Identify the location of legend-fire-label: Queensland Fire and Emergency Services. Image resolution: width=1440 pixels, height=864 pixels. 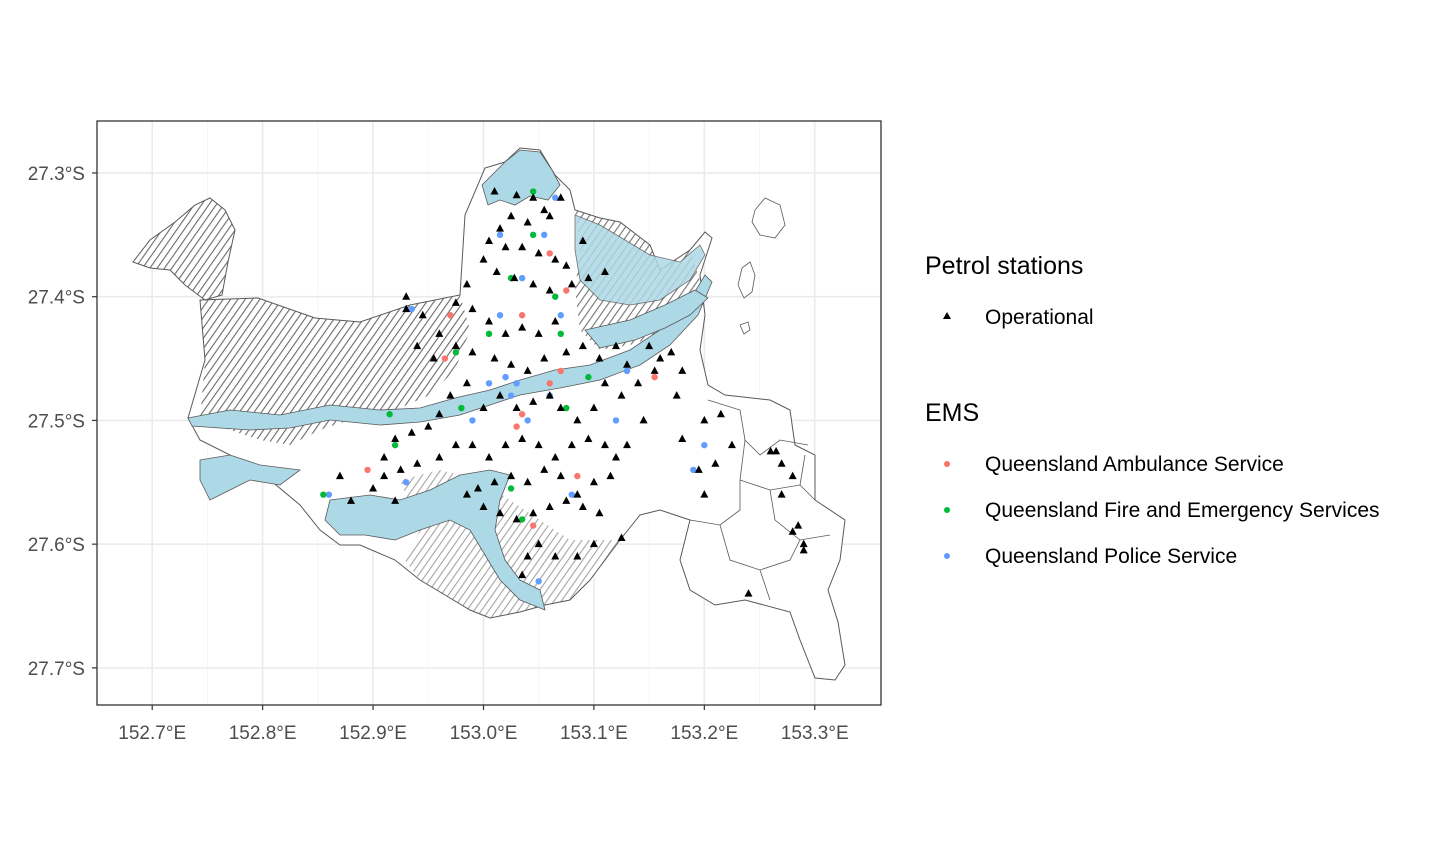
(1182, 510).